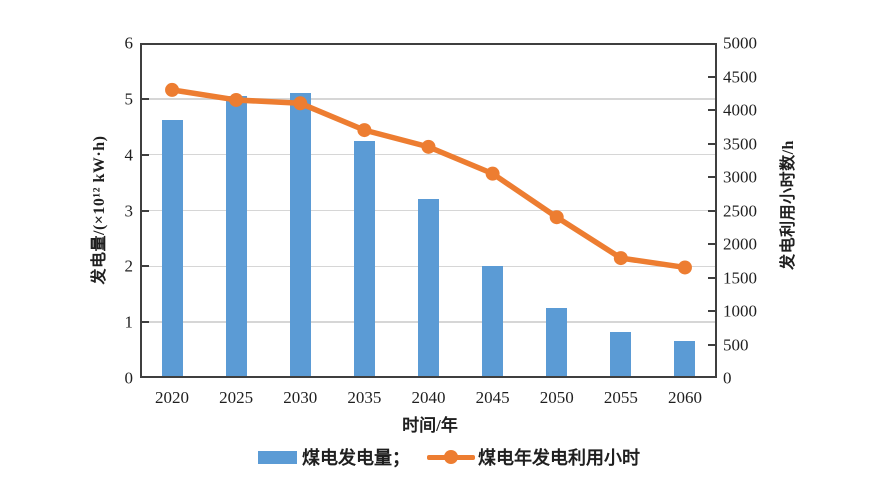 Image resolution: width=879 pixels, height=501 pixels. What do you see at coordinates (129, 322) in the screenshot?
I see `y-tick-label-left-1: 1` at bounding box center [129, 322].